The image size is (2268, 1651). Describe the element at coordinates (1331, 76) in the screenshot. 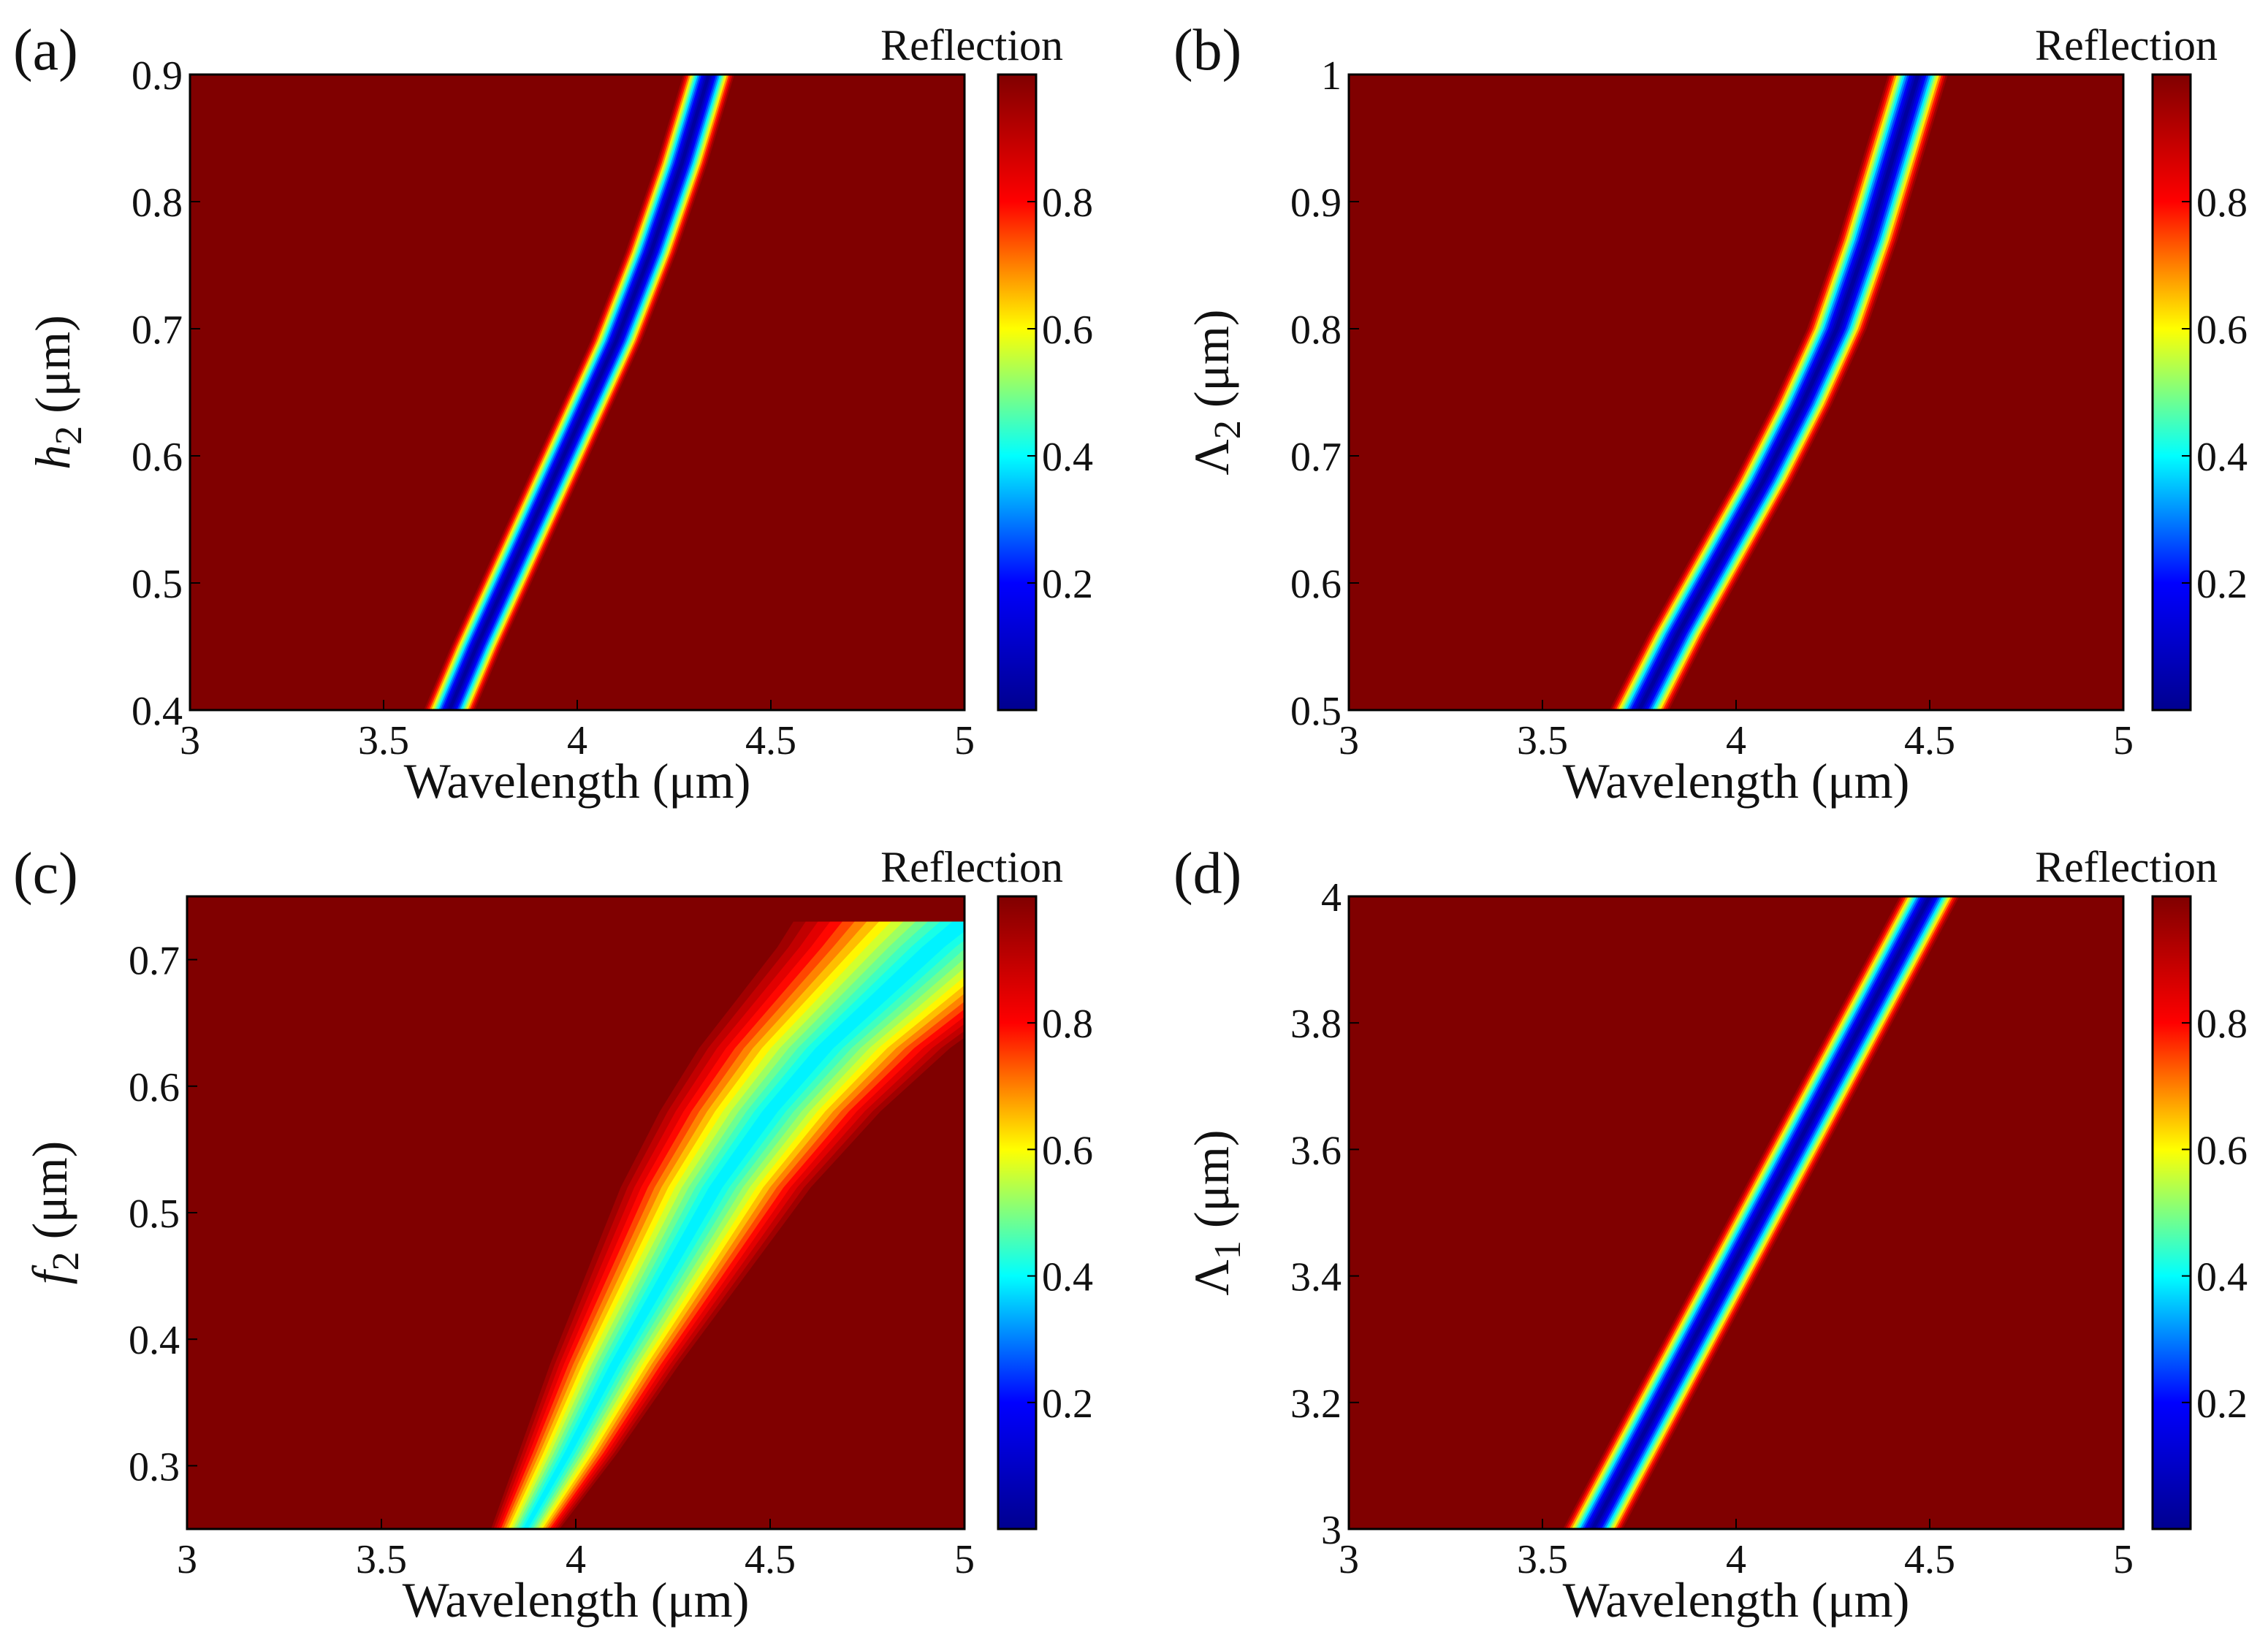

I see `y-tick-label: 1` at that location.